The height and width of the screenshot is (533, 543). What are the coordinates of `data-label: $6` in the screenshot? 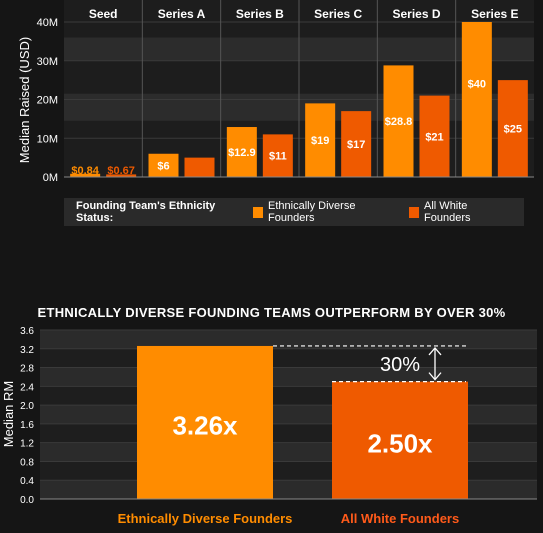 It's located at (163, 166).